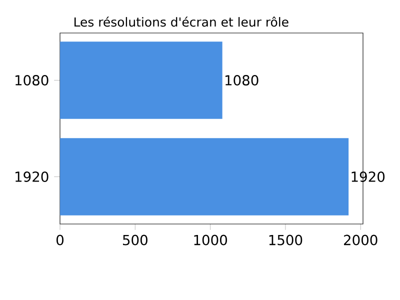 This screenshot has width=400, height=300. What do you see at coordinates (60, 240) in the screenshot?
I see `x-tick-label: 0` at bounding box center [60, 240].